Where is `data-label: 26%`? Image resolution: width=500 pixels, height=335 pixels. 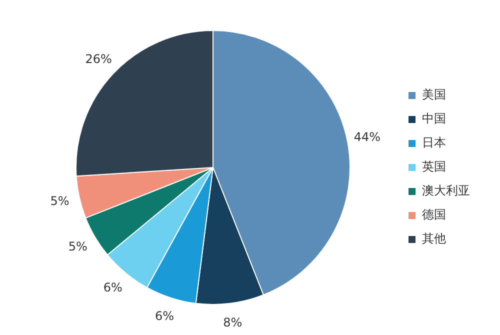 data-label: 26% is located at coordinates (98, 59).